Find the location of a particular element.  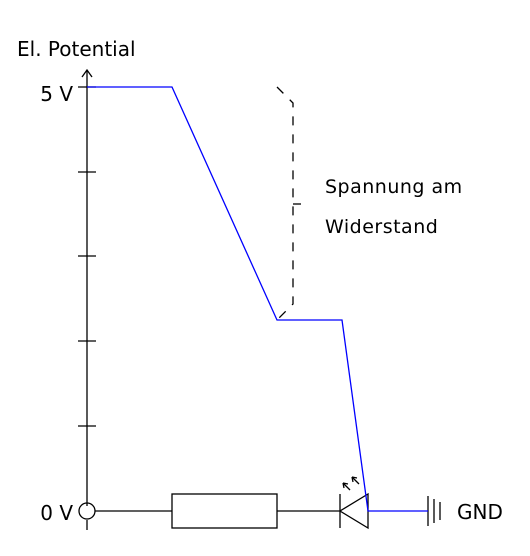

y-axis-arrowhead is located at coordinates (87, 73).